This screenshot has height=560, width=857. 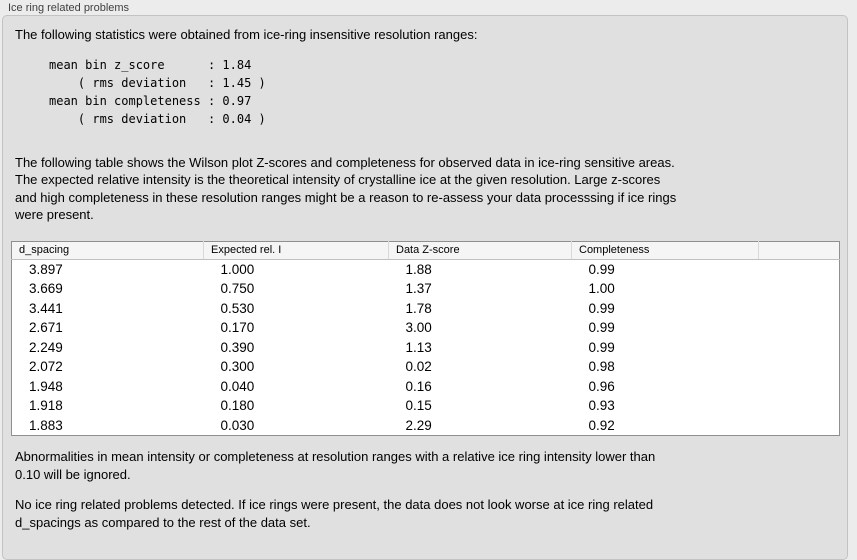 I want to click on cell-expected-rel-i: 0.750, so click(x=237, y=288).